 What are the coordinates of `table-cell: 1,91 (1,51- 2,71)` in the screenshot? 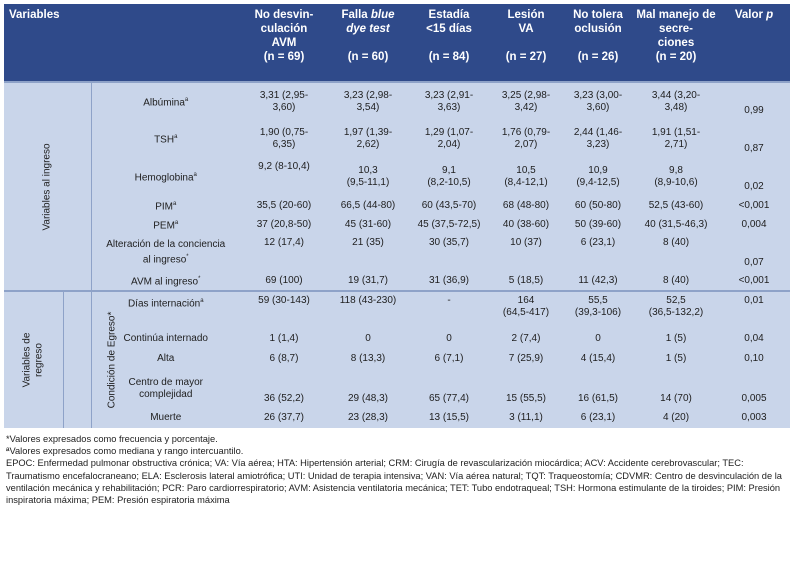 It's located at (676, 139).